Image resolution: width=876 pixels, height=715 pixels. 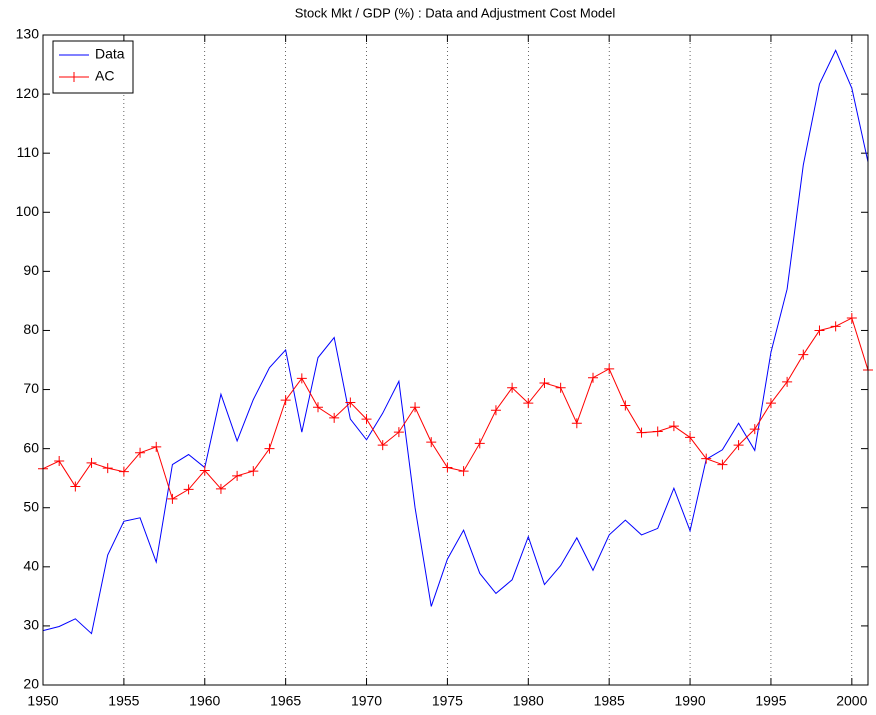 I want to click on y-tick-label: 50, so click(x=31, y=506).